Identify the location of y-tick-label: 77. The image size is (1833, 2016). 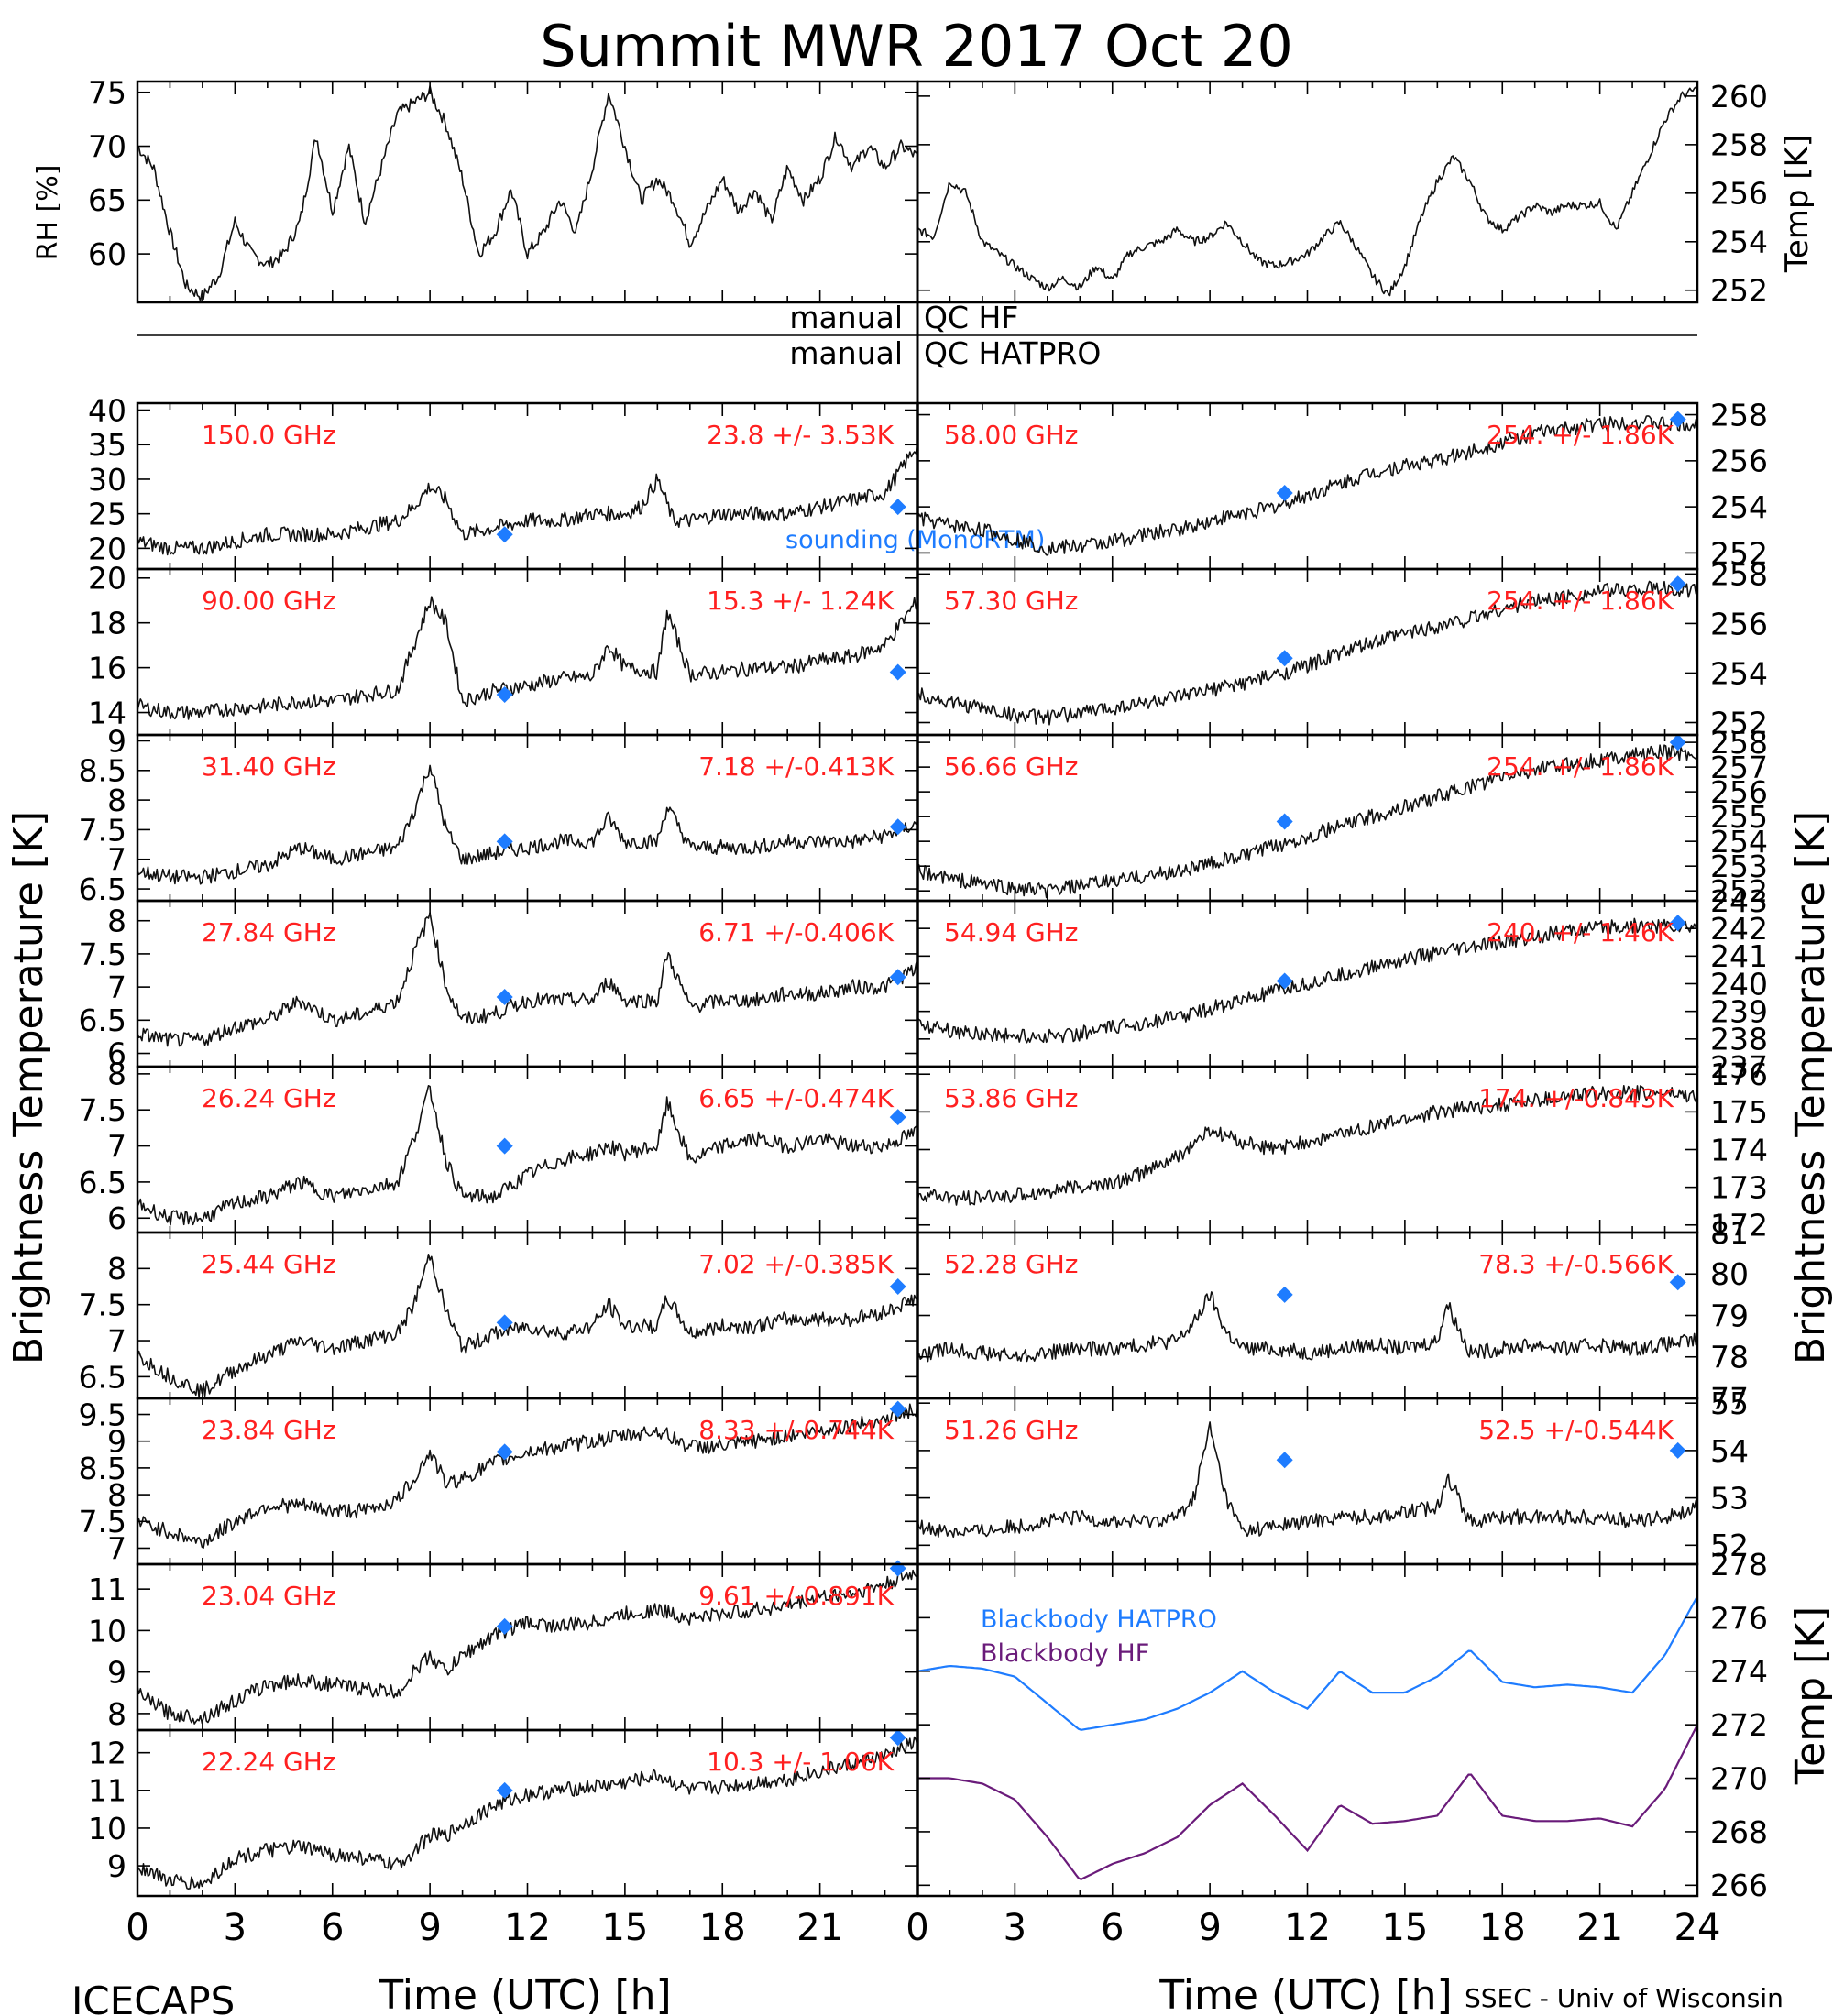
(1729, 1399).